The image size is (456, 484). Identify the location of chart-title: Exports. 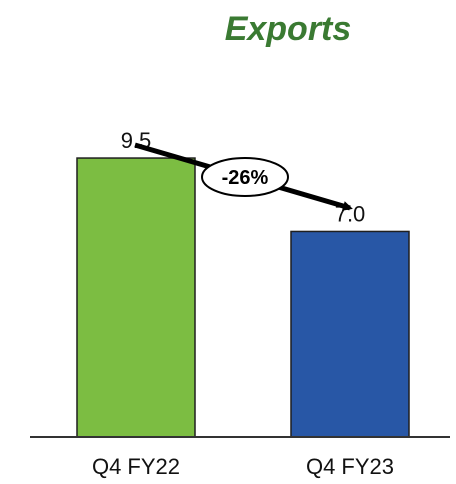
(288, 29).